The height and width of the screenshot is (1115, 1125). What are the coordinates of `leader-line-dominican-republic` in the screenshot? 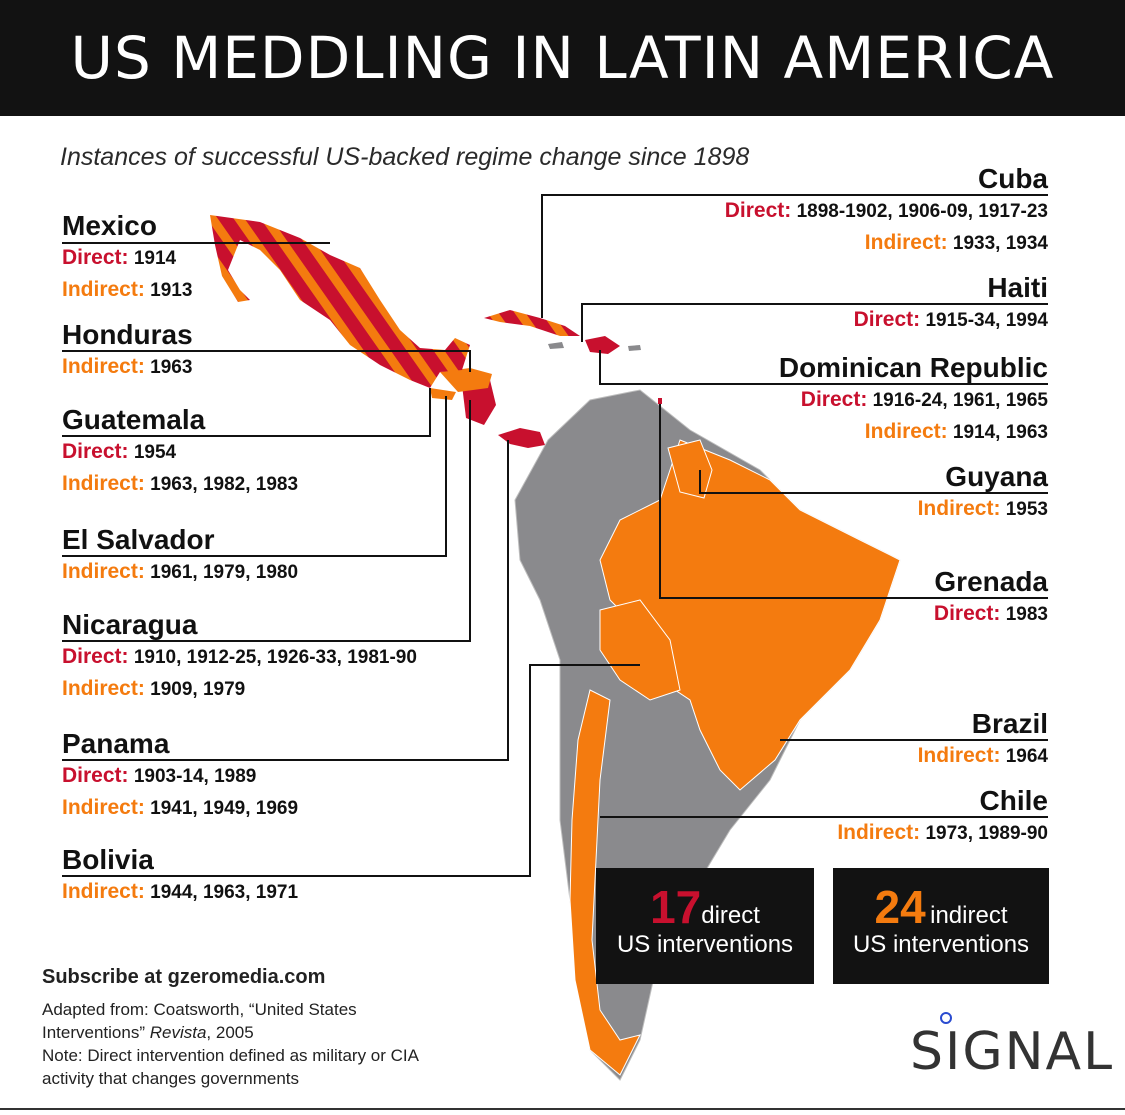 It's located at (823, 367).